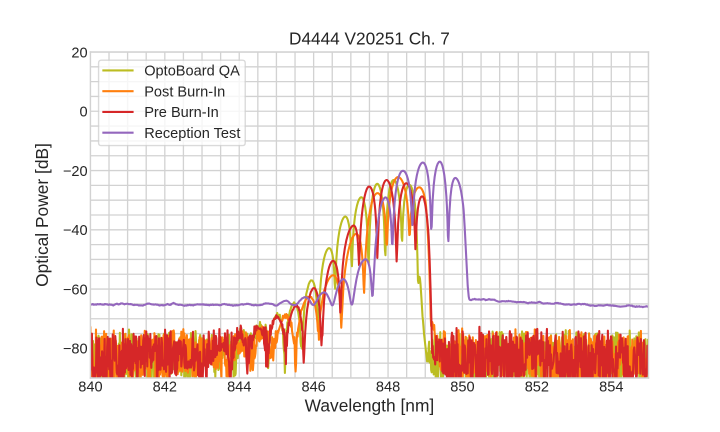 Image resolution: width=720 pixels, height=432 pixels. I want to click on svg-text: −80, so click(75, 350).